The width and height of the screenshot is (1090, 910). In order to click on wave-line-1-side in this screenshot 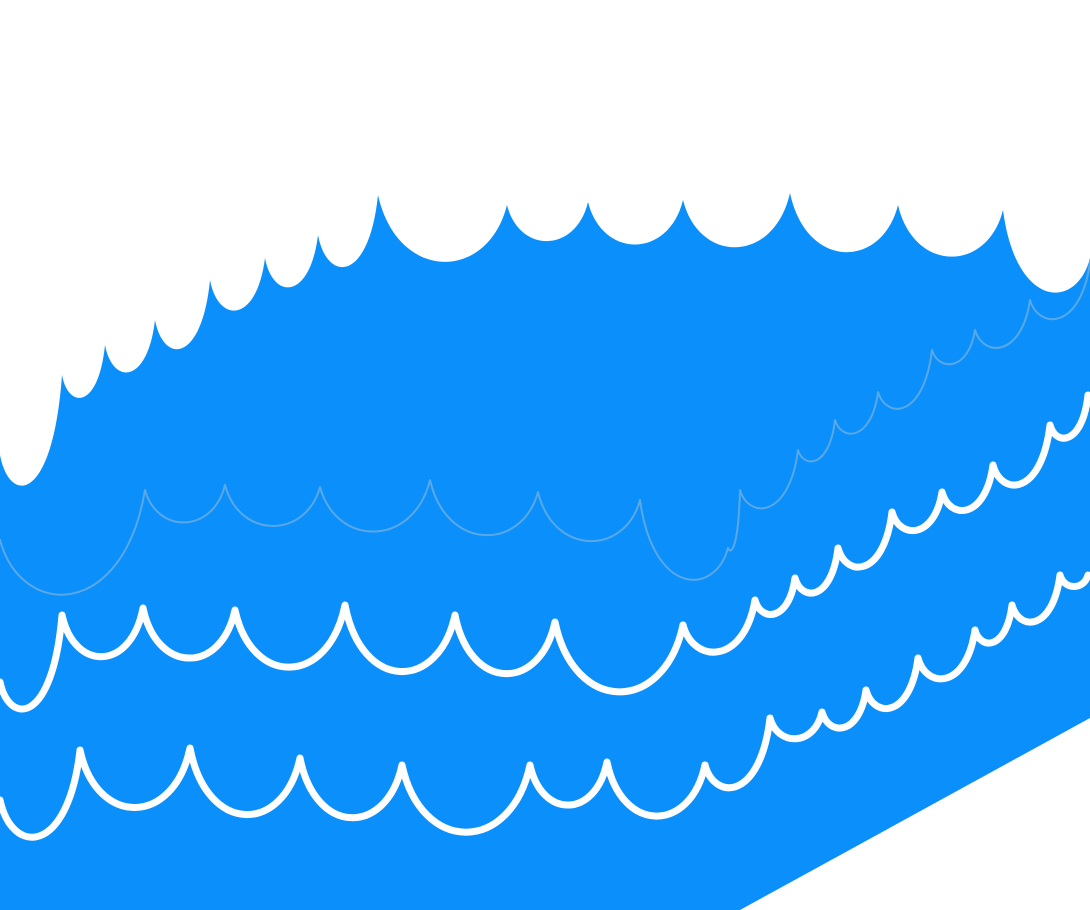, I will do `click(884, 523)`.